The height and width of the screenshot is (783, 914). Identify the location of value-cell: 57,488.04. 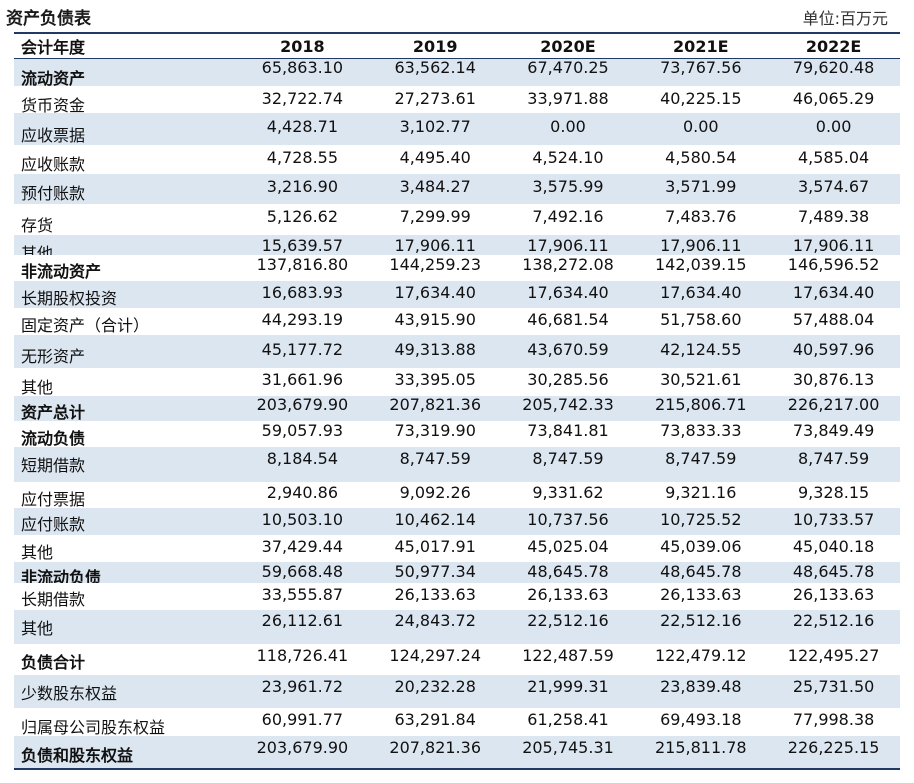
(833, 321).